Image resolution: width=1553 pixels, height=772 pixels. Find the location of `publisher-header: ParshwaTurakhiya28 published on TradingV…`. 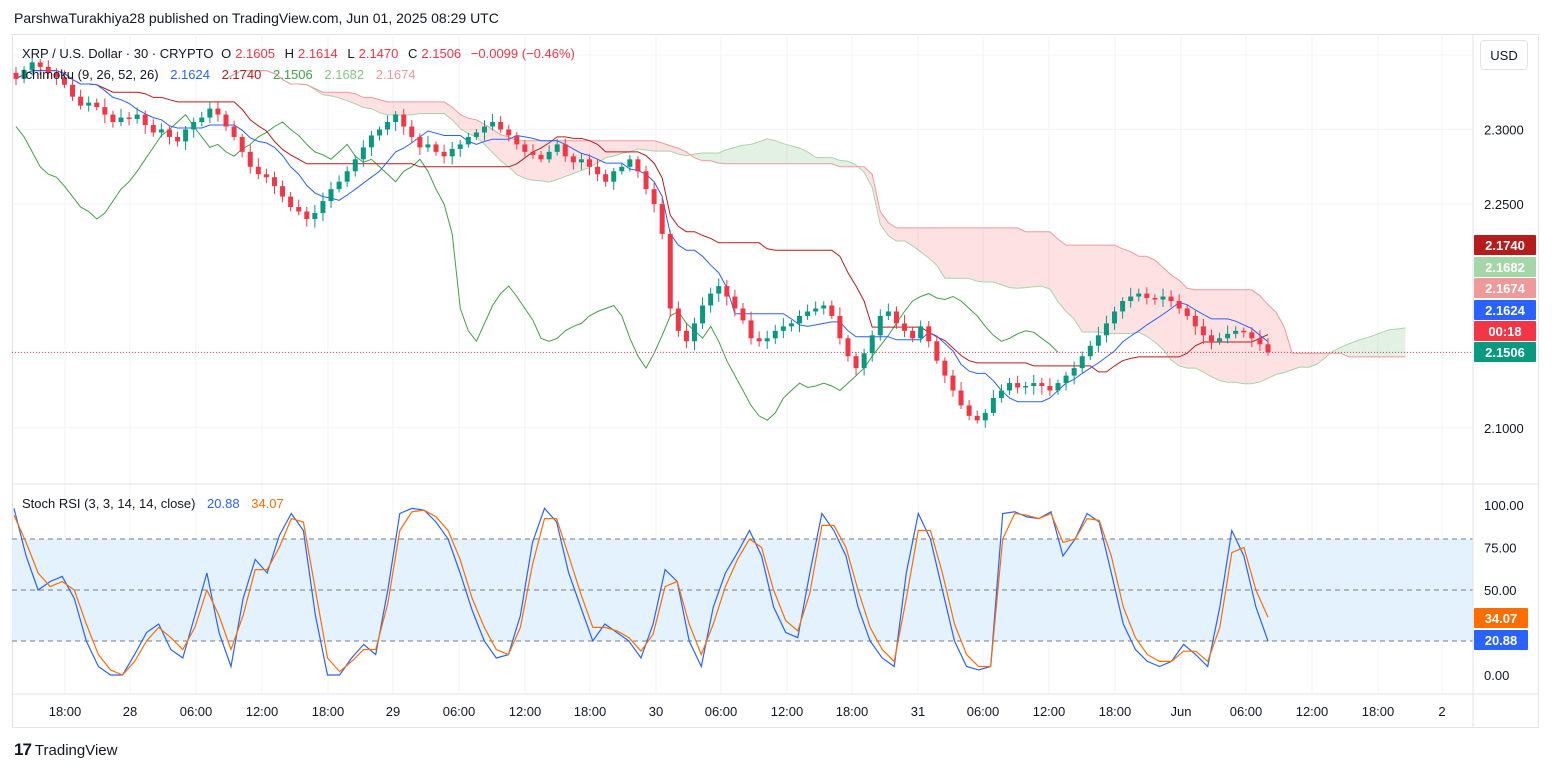

publisher-header: ParshwaTurakhiya28 published on TradingV… is located at coordinates (256, 18).